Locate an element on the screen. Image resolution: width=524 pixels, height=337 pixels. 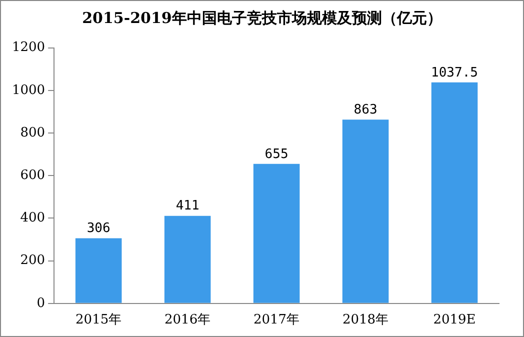
data-label: 306 is located at coordinates (98, 228).